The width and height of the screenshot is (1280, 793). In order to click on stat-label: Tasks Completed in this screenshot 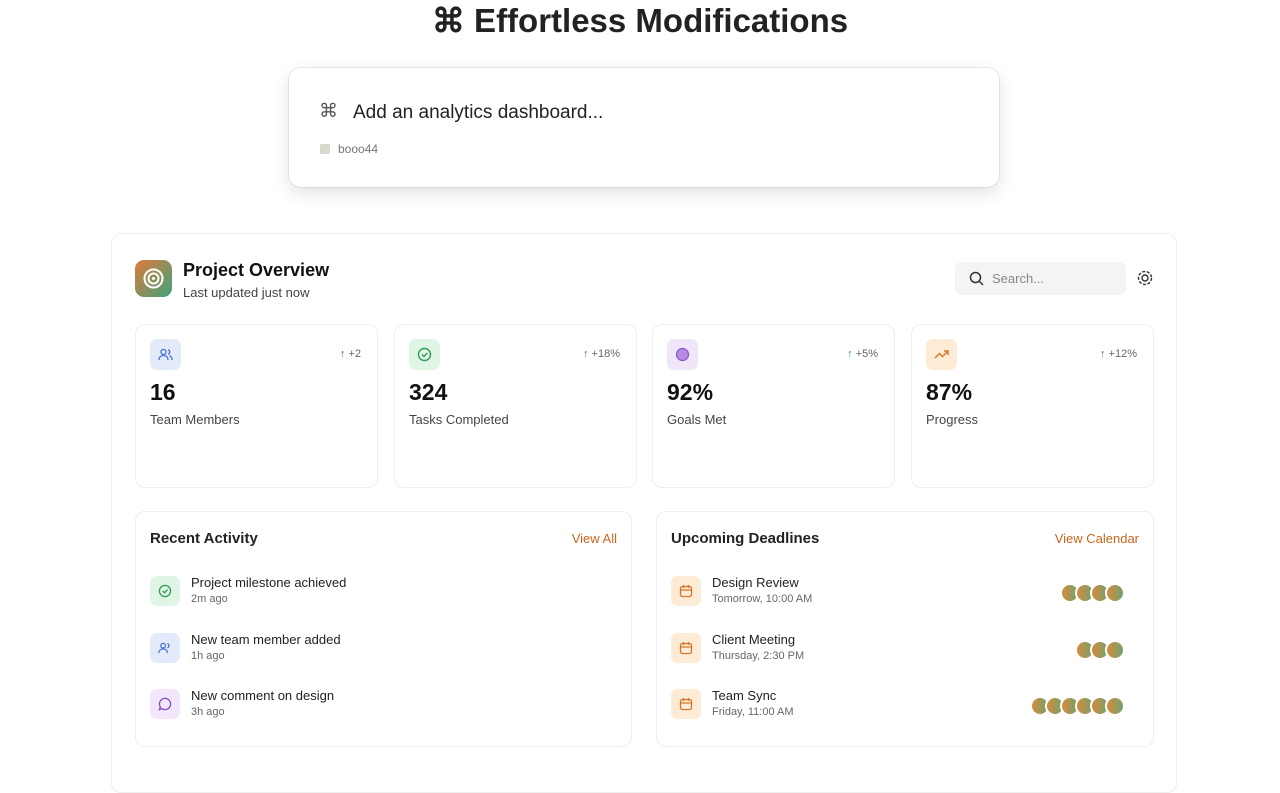, I will do `click(459, 419)`.